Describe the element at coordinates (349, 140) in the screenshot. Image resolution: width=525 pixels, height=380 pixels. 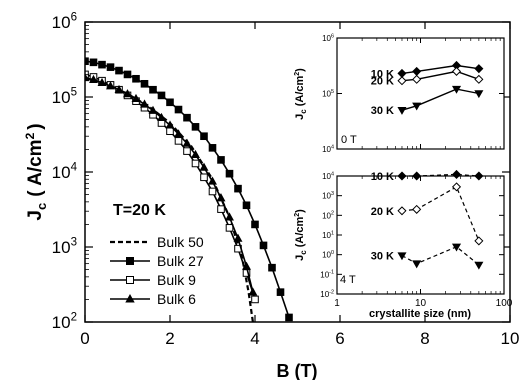
I see `inset-top-annotation: 0 T` at that location.